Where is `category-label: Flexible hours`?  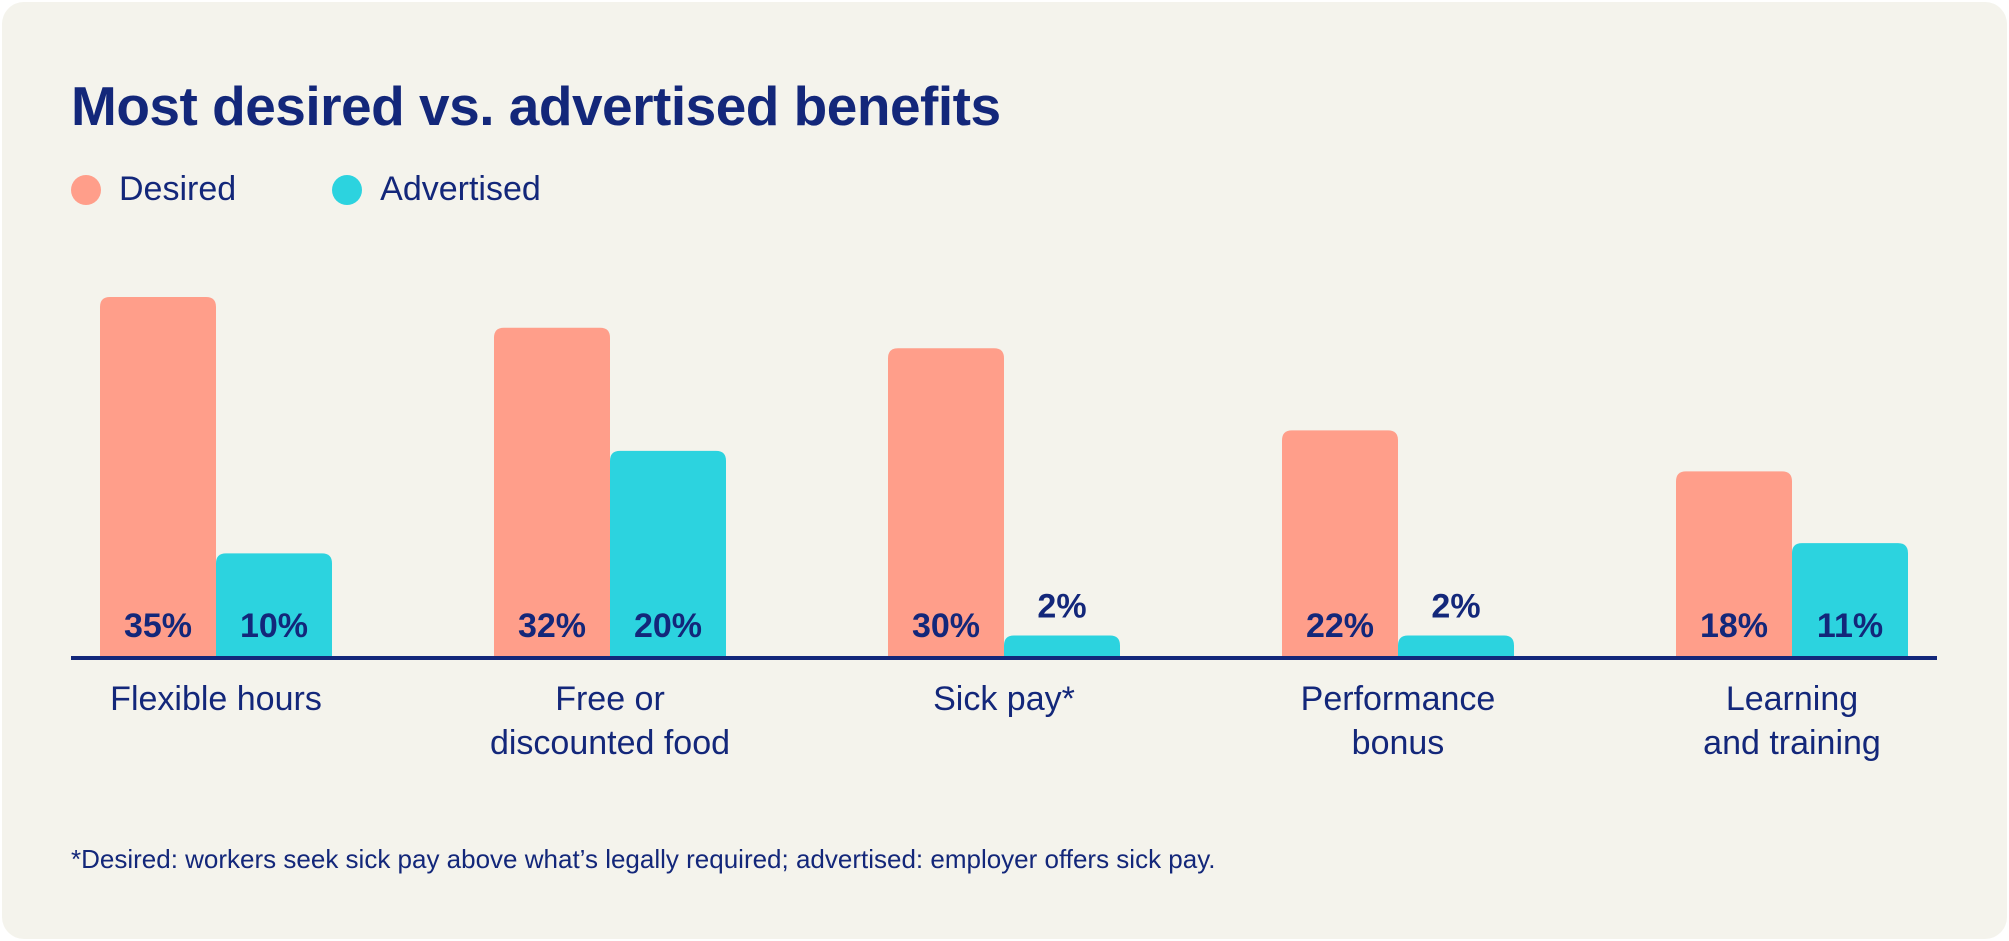 category-label: Flexible hours is located at coordinates (216, 699).